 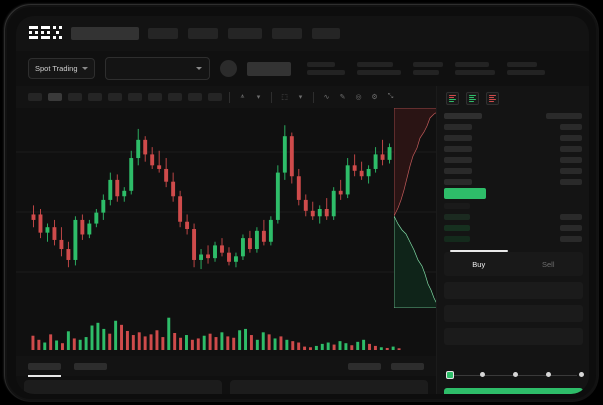 I want to click on coin-avatar, so click(x=228, y=68).